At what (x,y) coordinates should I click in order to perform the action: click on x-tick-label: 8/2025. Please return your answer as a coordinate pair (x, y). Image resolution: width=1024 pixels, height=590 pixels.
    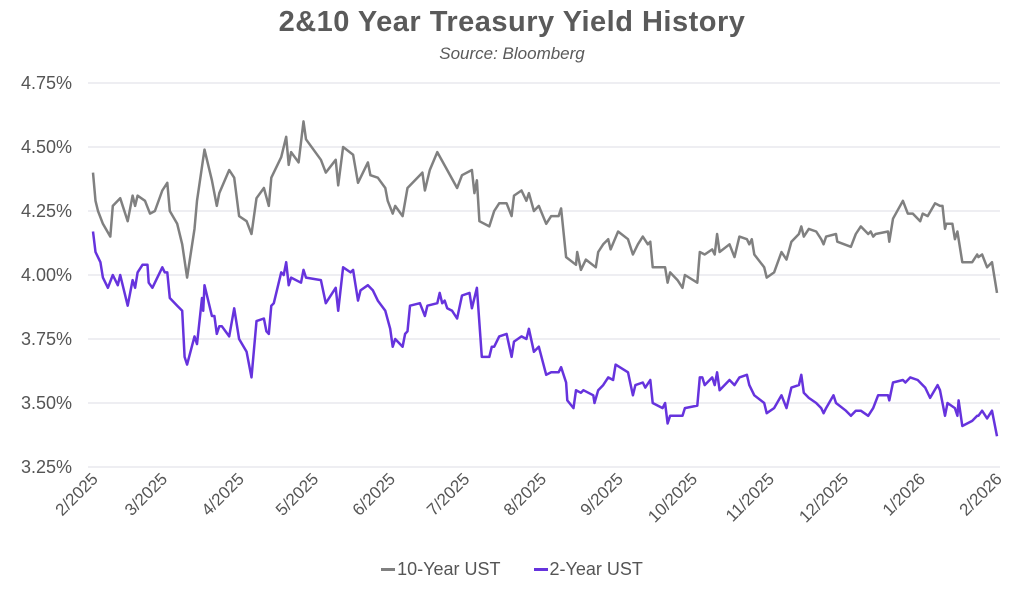
    Looking at the image, I should click on (525, 494).